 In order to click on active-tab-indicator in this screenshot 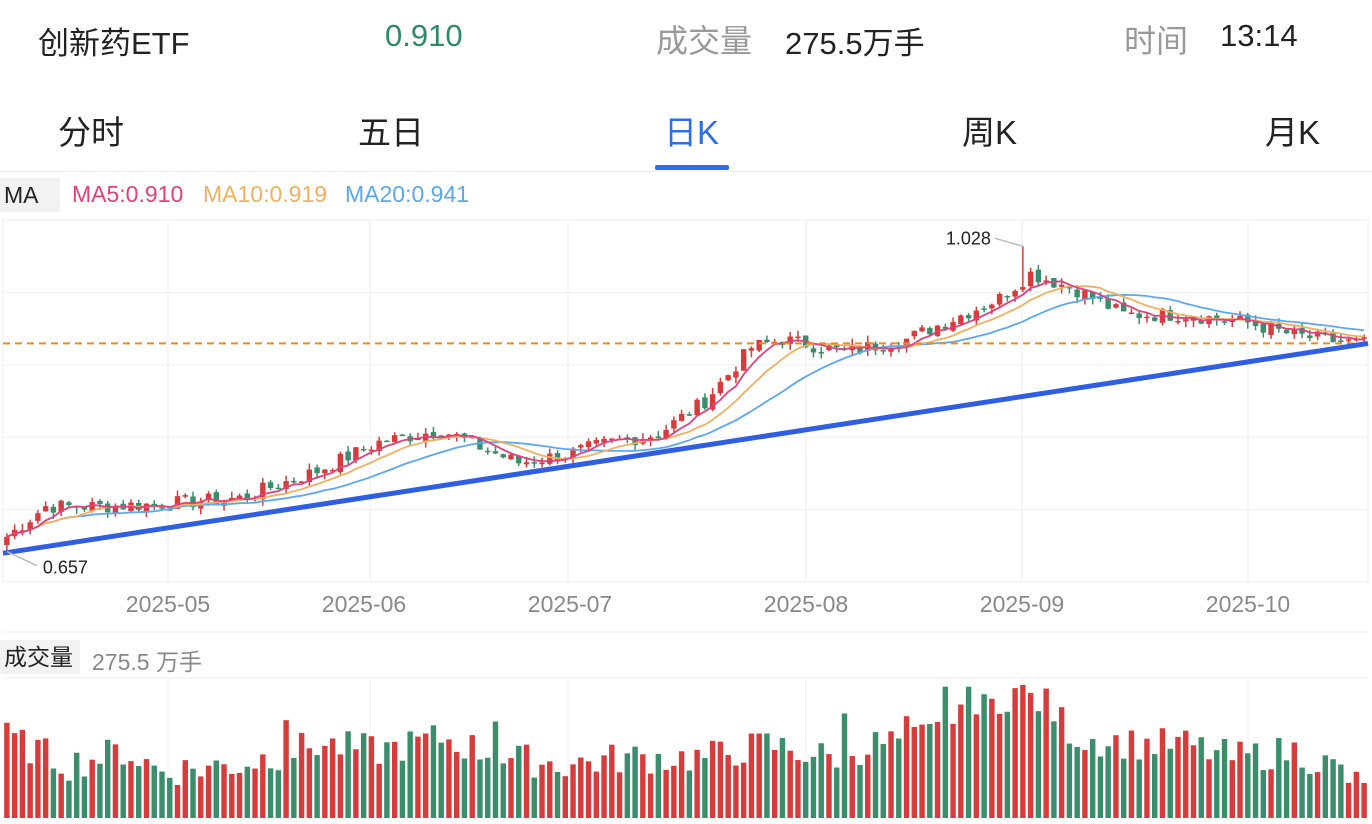, I will do `click(692, 167)`.